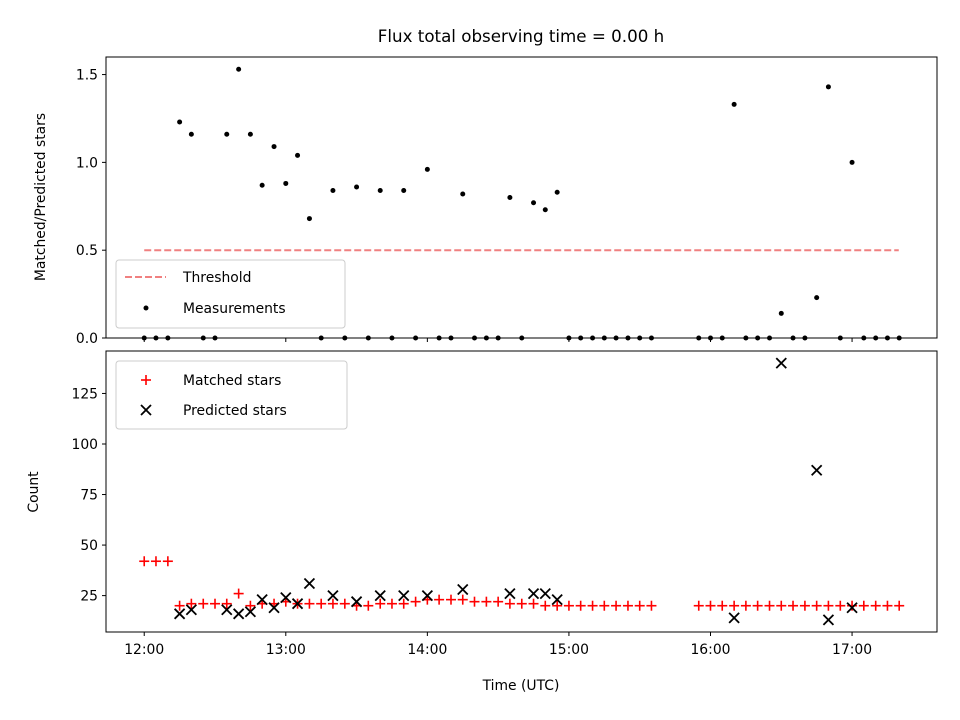 Image resolution: width=960 pixels, height=720 pixels. I want to click on ratio-y-axis-label: Matched/Predicted stars, so click(41, 197).